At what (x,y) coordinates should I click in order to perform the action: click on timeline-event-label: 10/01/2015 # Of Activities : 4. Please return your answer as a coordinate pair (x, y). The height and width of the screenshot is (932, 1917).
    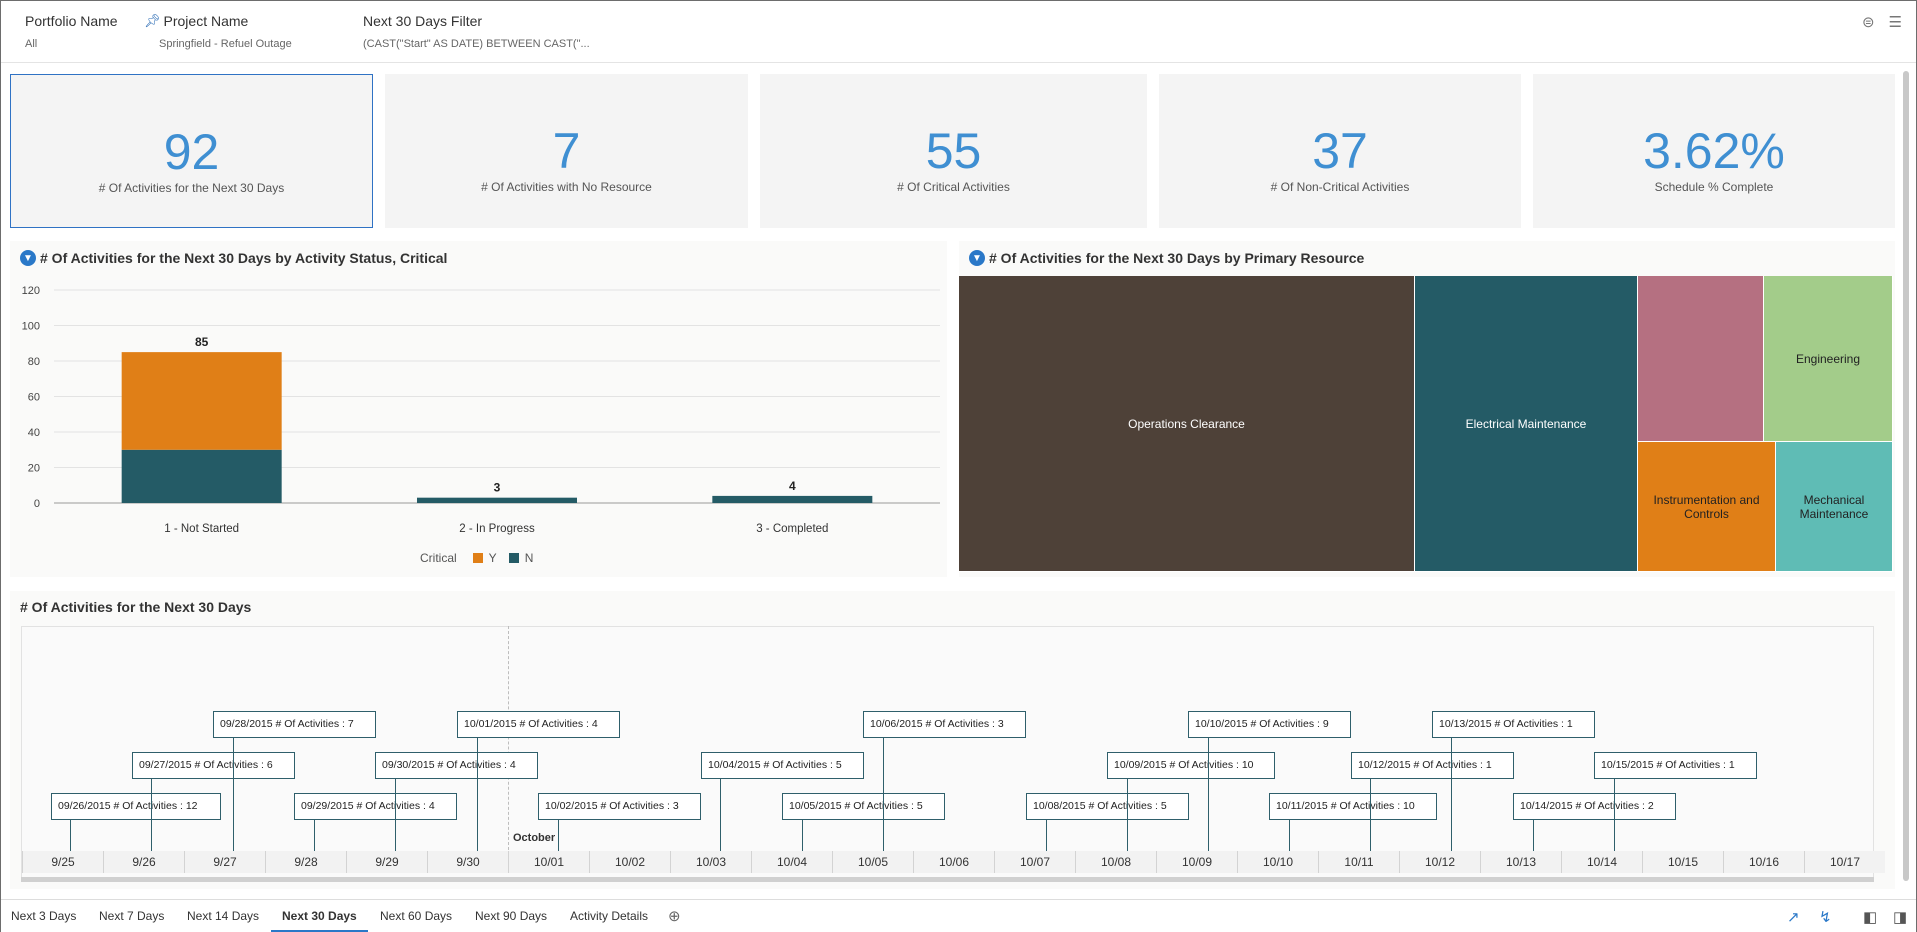
    Looking at the image, I should click on (538, 724).